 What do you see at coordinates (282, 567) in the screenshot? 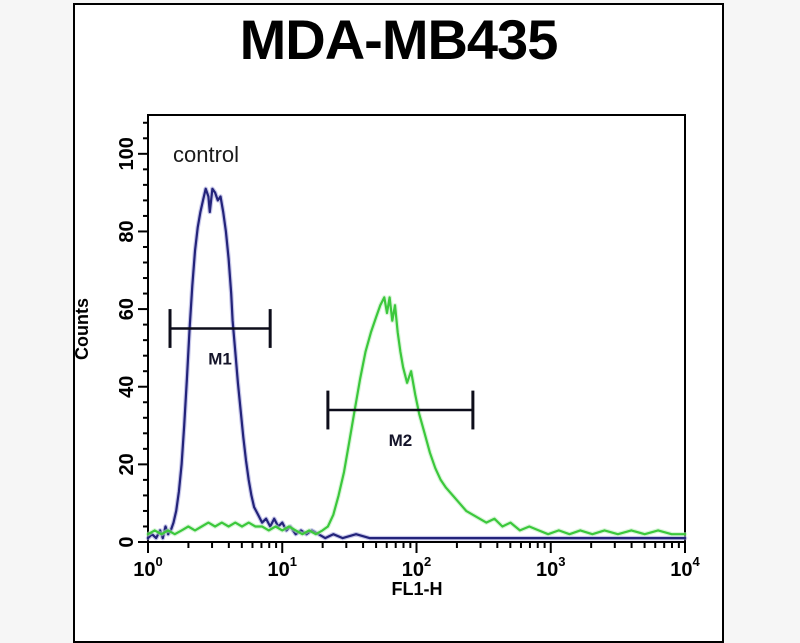
I see `x-tick-label: 10¹` at bounding box center [282, 567].